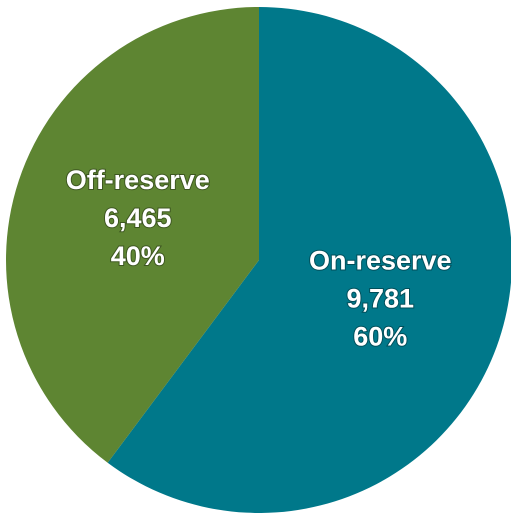  I want to click on slice-label-on-reserve: On-reserve, so click(380, 260).